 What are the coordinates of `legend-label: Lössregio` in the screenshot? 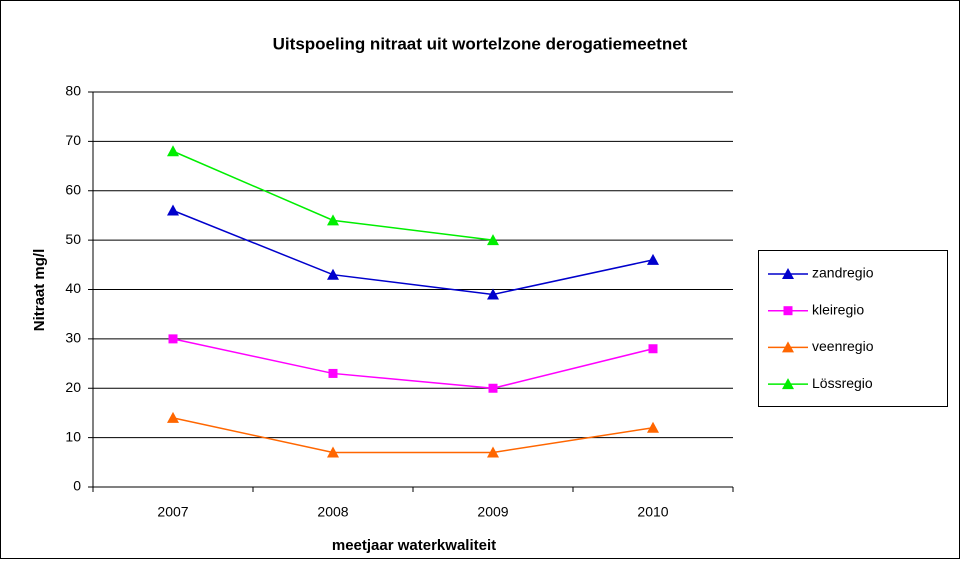 It's located at (842, 383).